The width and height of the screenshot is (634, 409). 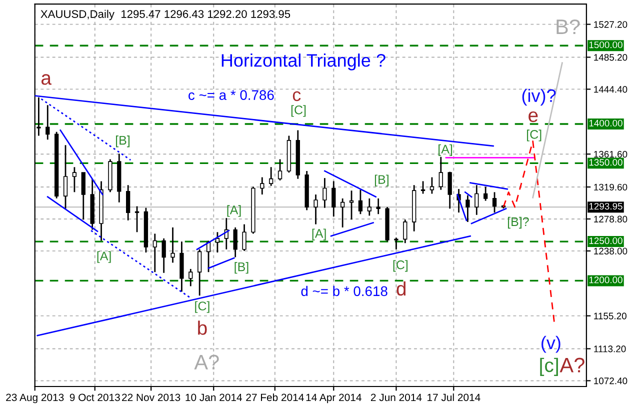 I want to click on annotation: [B]?, so click(x=518, y=222).